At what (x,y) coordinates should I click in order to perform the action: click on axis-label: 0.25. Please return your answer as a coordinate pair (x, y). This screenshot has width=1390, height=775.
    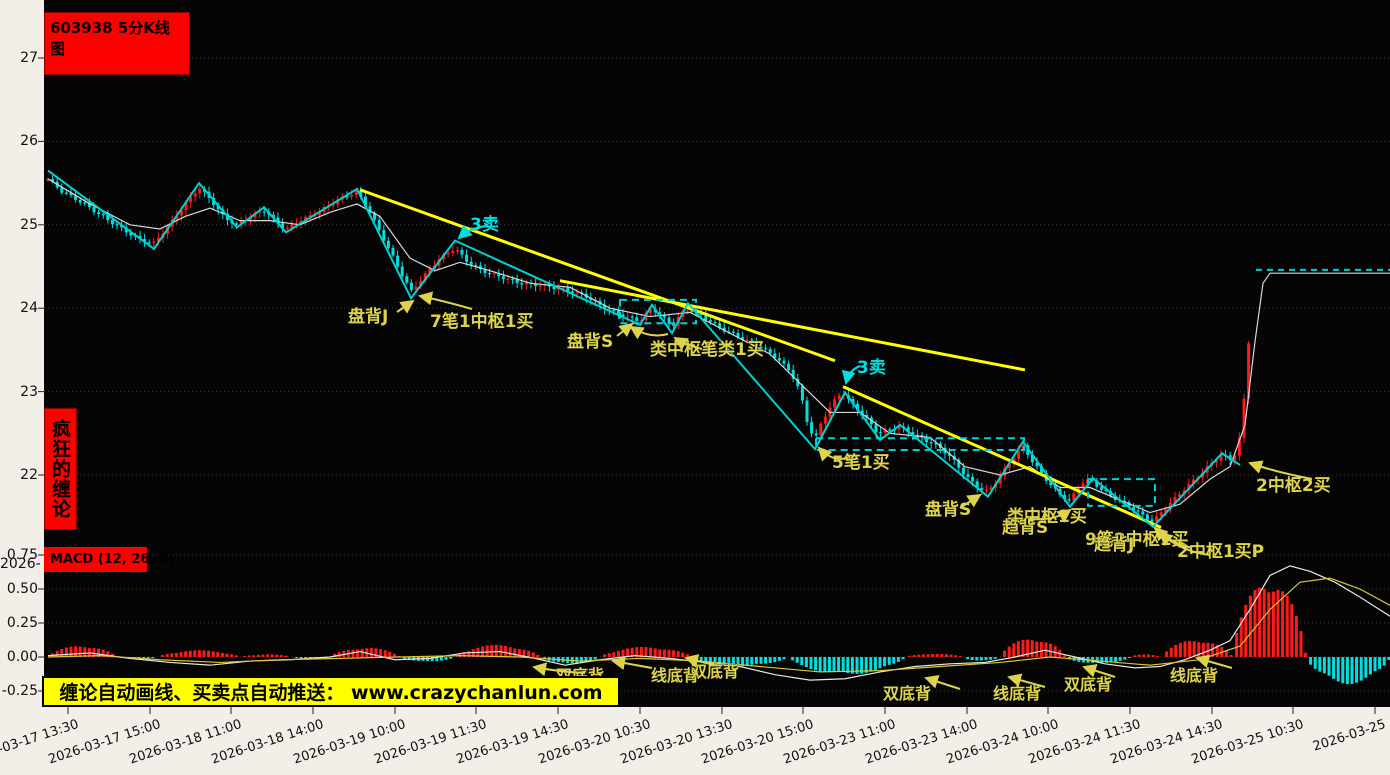
    Looking at the image, I should click on (22, 623).